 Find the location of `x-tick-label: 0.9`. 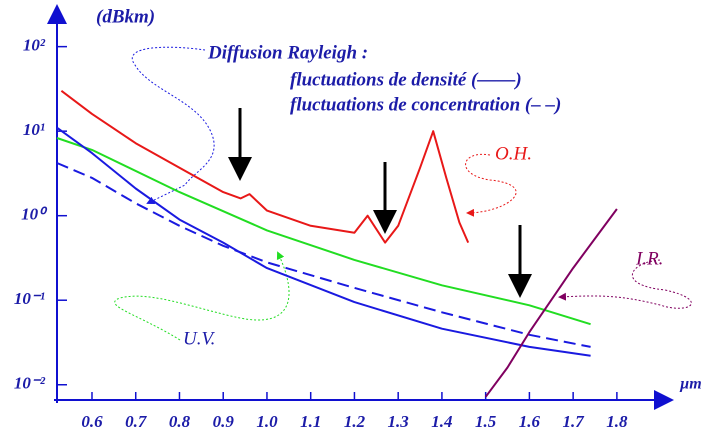

x-tick-label: 0.9 is located at coordinates (224, 421).